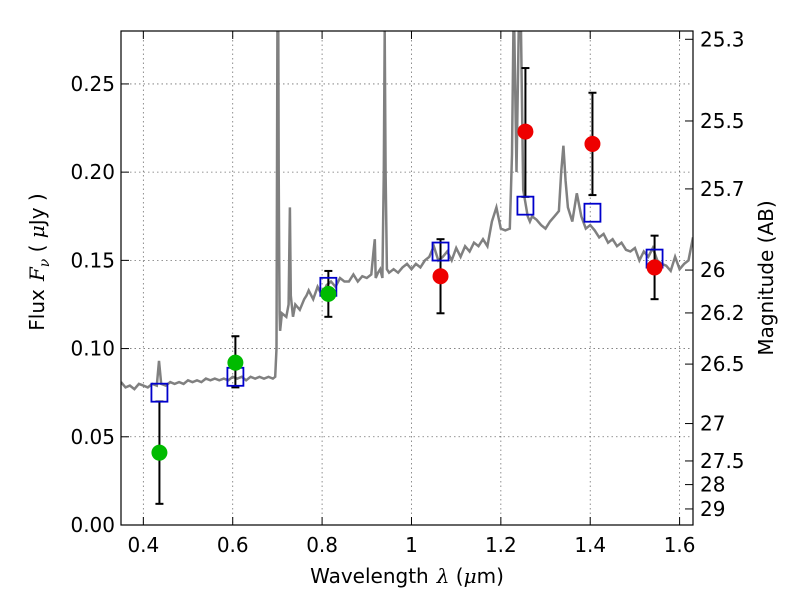 The image size is (800, 600). I want to click on magnitude-tick-label: 25.7, so click(722, 189).